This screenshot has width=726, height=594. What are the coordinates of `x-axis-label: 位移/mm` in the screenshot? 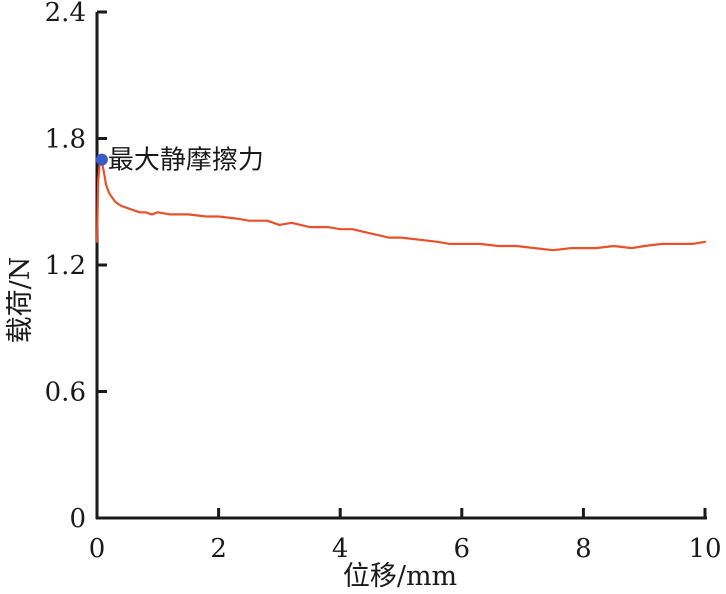 It's located at (400, 576).